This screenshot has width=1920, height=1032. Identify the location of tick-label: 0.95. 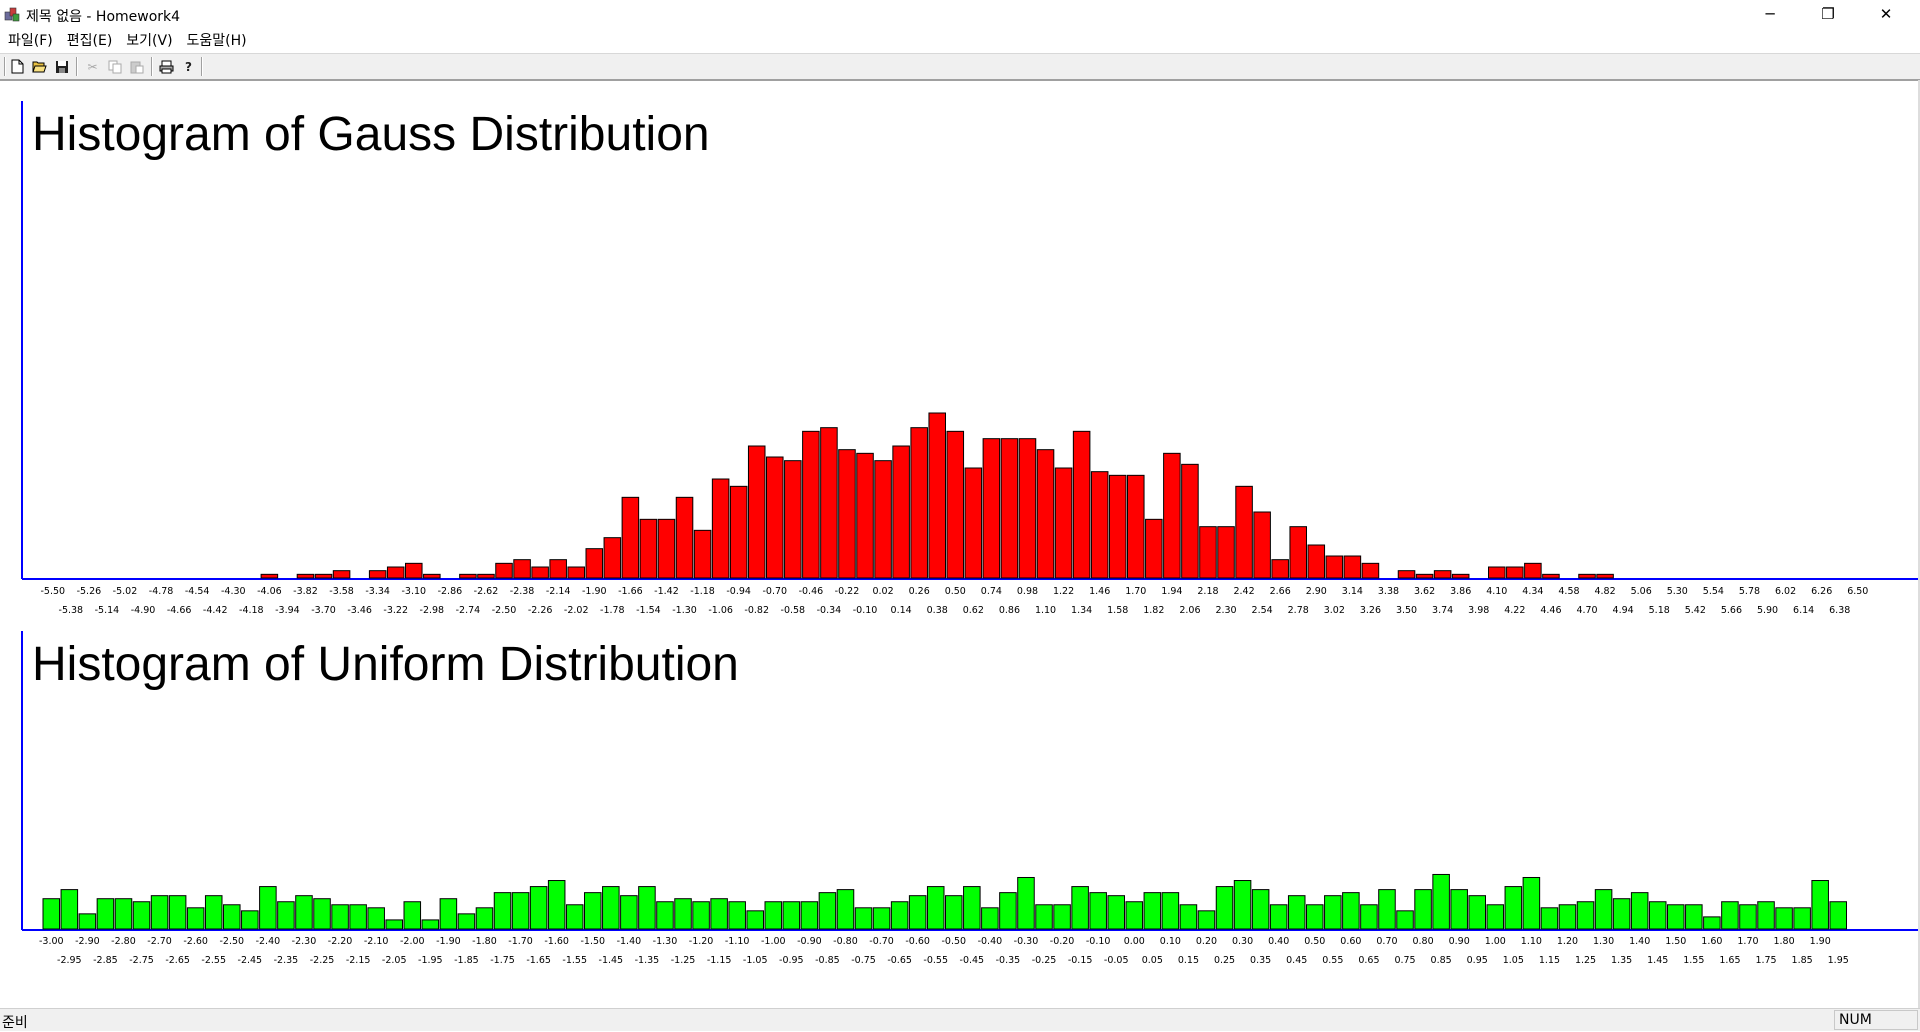
(1477, 960).